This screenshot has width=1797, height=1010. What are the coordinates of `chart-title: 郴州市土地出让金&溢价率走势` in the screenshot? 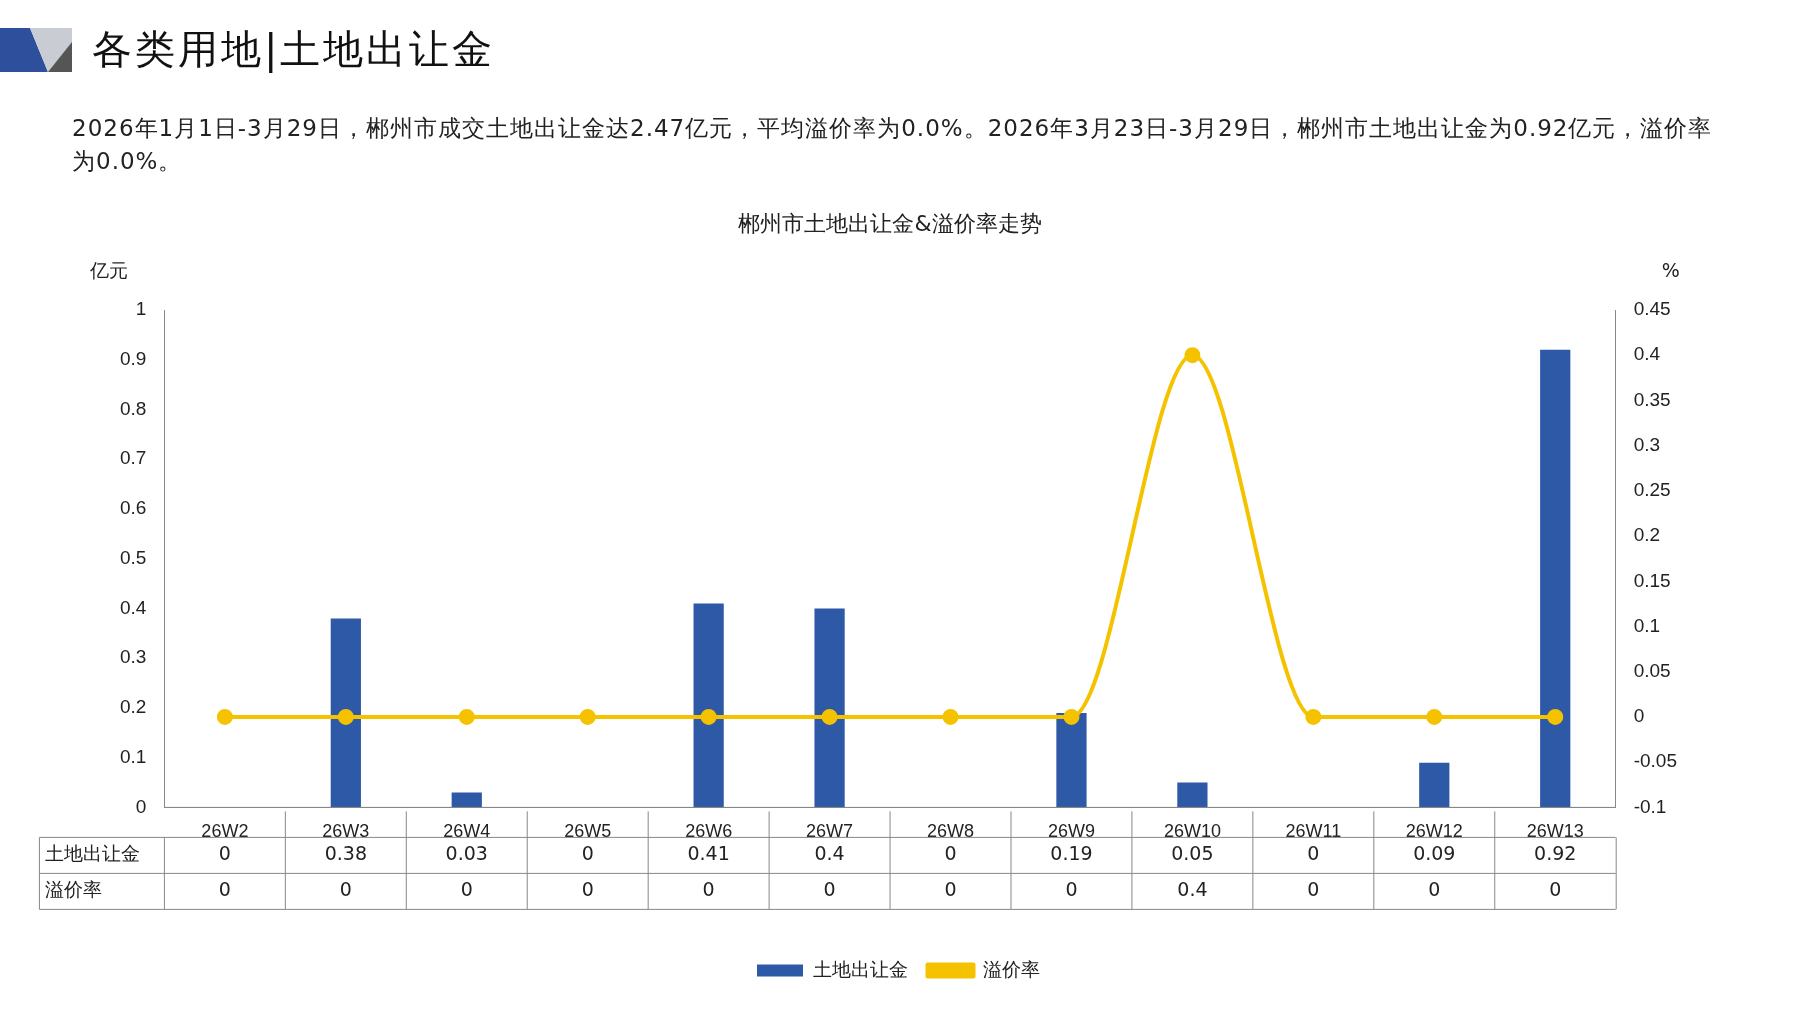 It's located at (890, 223).